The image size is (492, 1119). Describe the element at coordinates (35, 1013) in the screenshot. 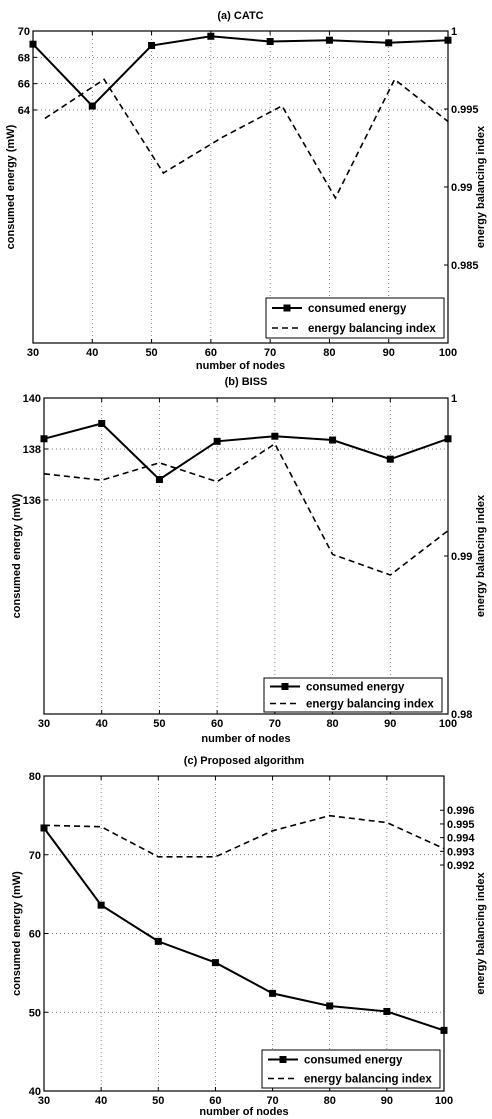

I see `y-tick-label: 50` at that location.